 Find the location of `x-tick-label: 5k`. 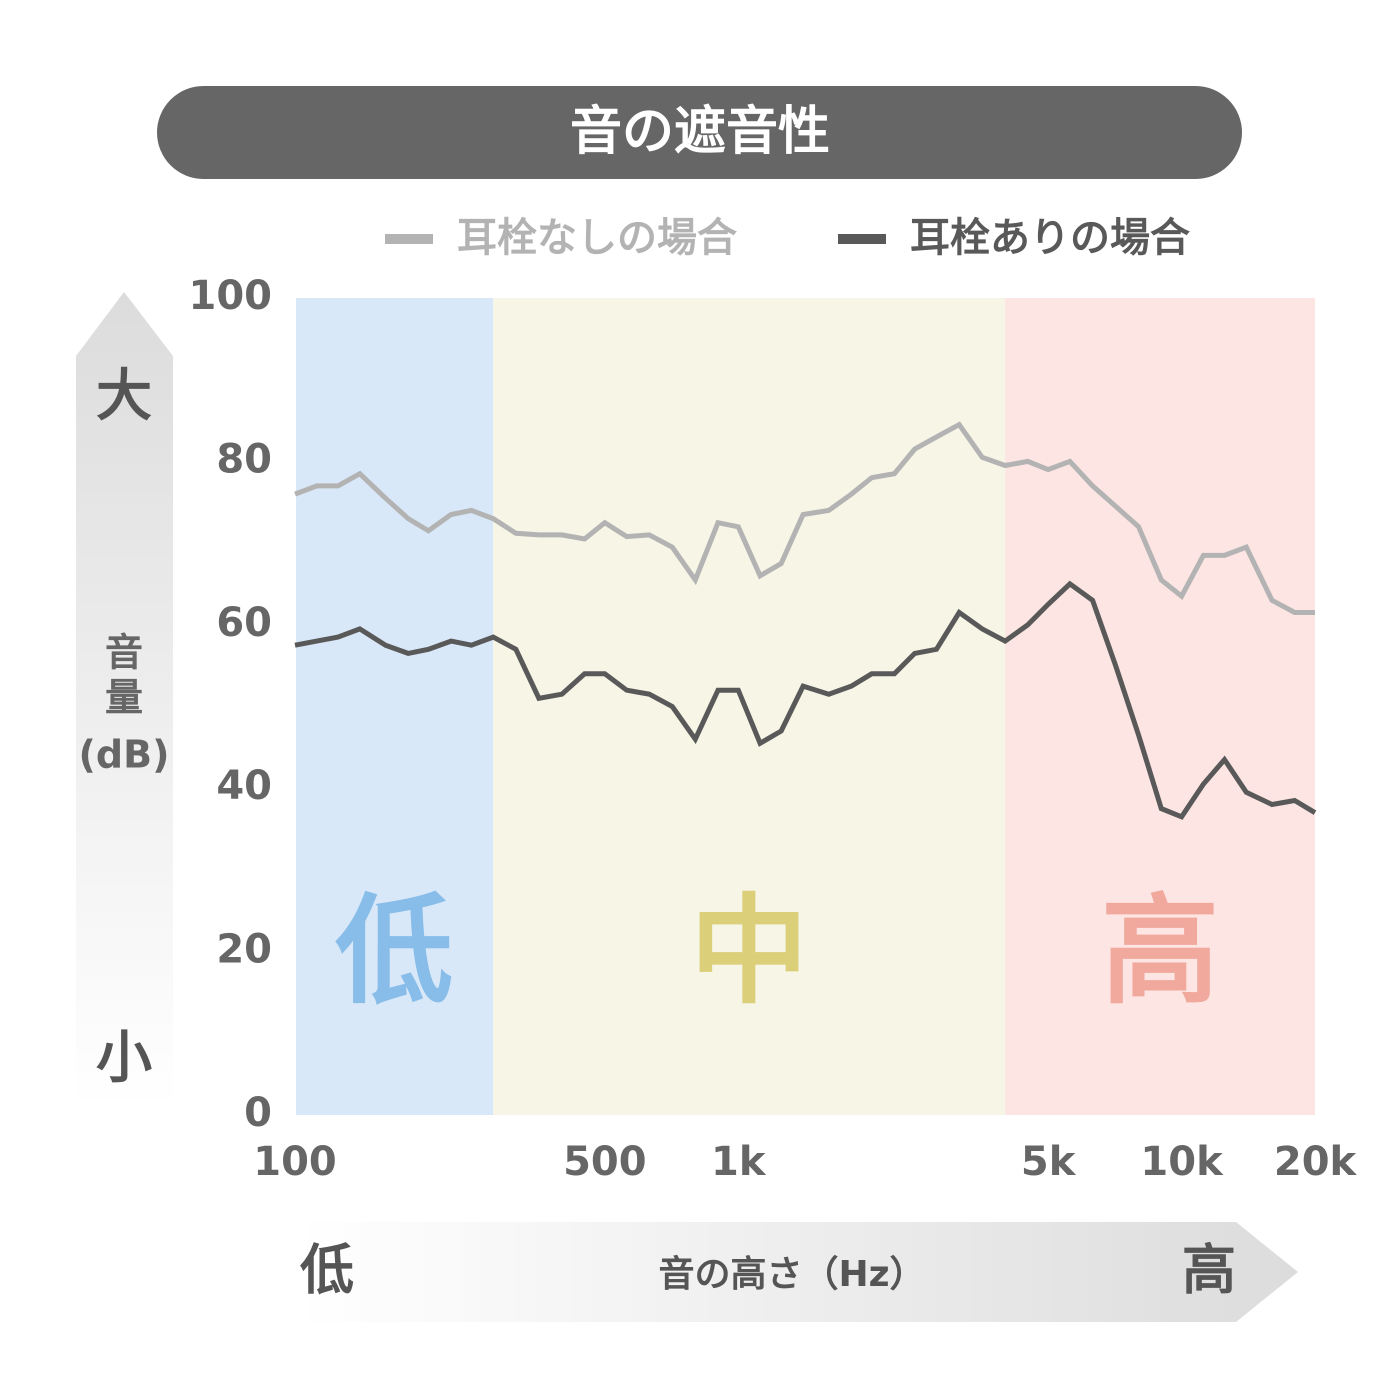

x-tick-label: 5k is located at coordinates (1049, 1162).